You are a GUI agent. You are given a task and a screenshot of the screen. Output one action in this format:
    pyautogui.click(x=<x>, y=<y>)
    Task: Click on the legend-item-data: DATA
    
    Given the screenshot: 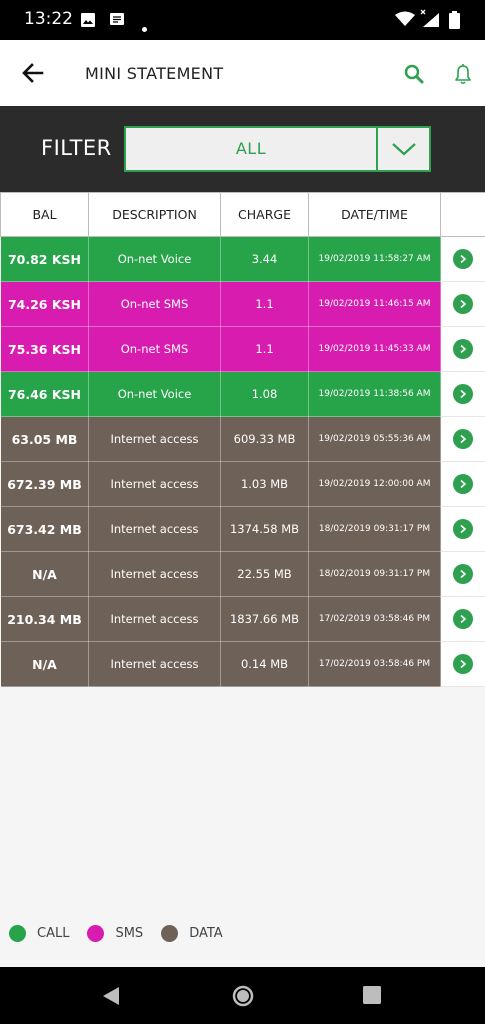 What is the action you would take?
    pyautogui.click(x=192, y=933)
    